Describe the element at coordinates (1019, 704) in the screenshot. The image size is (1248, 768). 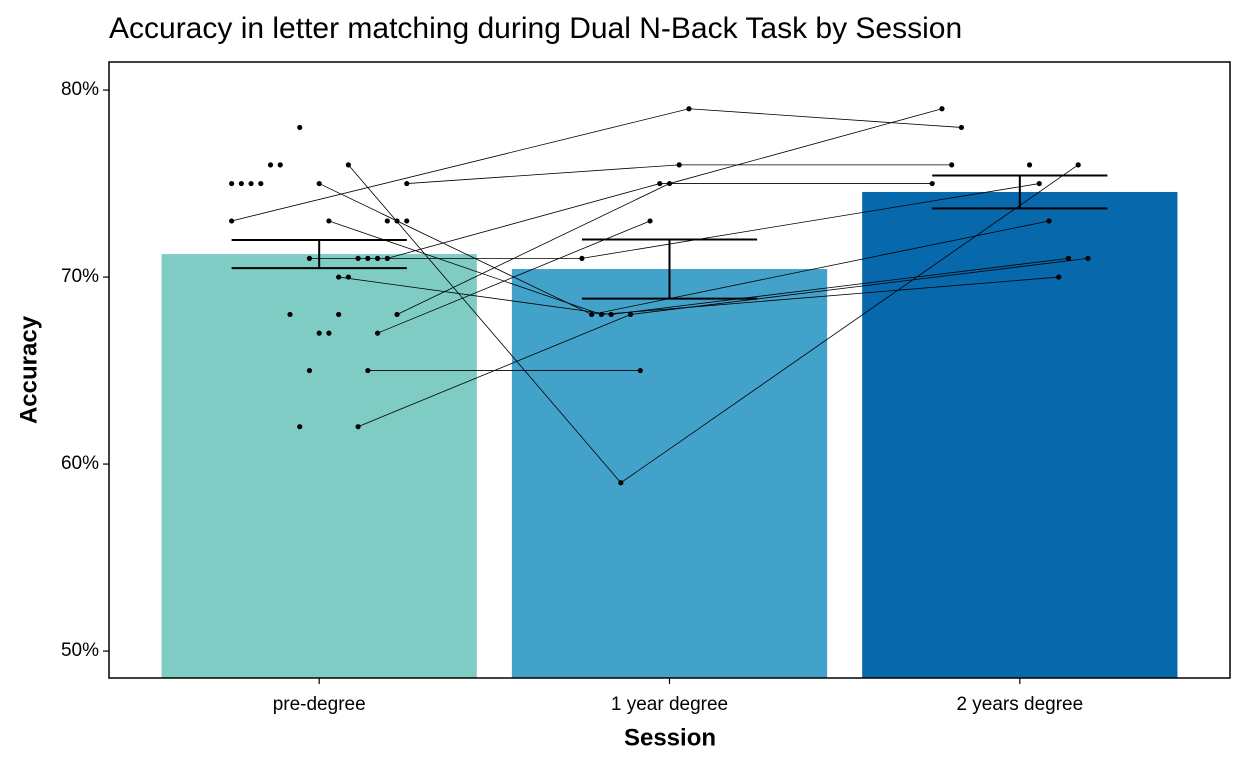
I see `x-tick-label: 2 years degree` at that location.